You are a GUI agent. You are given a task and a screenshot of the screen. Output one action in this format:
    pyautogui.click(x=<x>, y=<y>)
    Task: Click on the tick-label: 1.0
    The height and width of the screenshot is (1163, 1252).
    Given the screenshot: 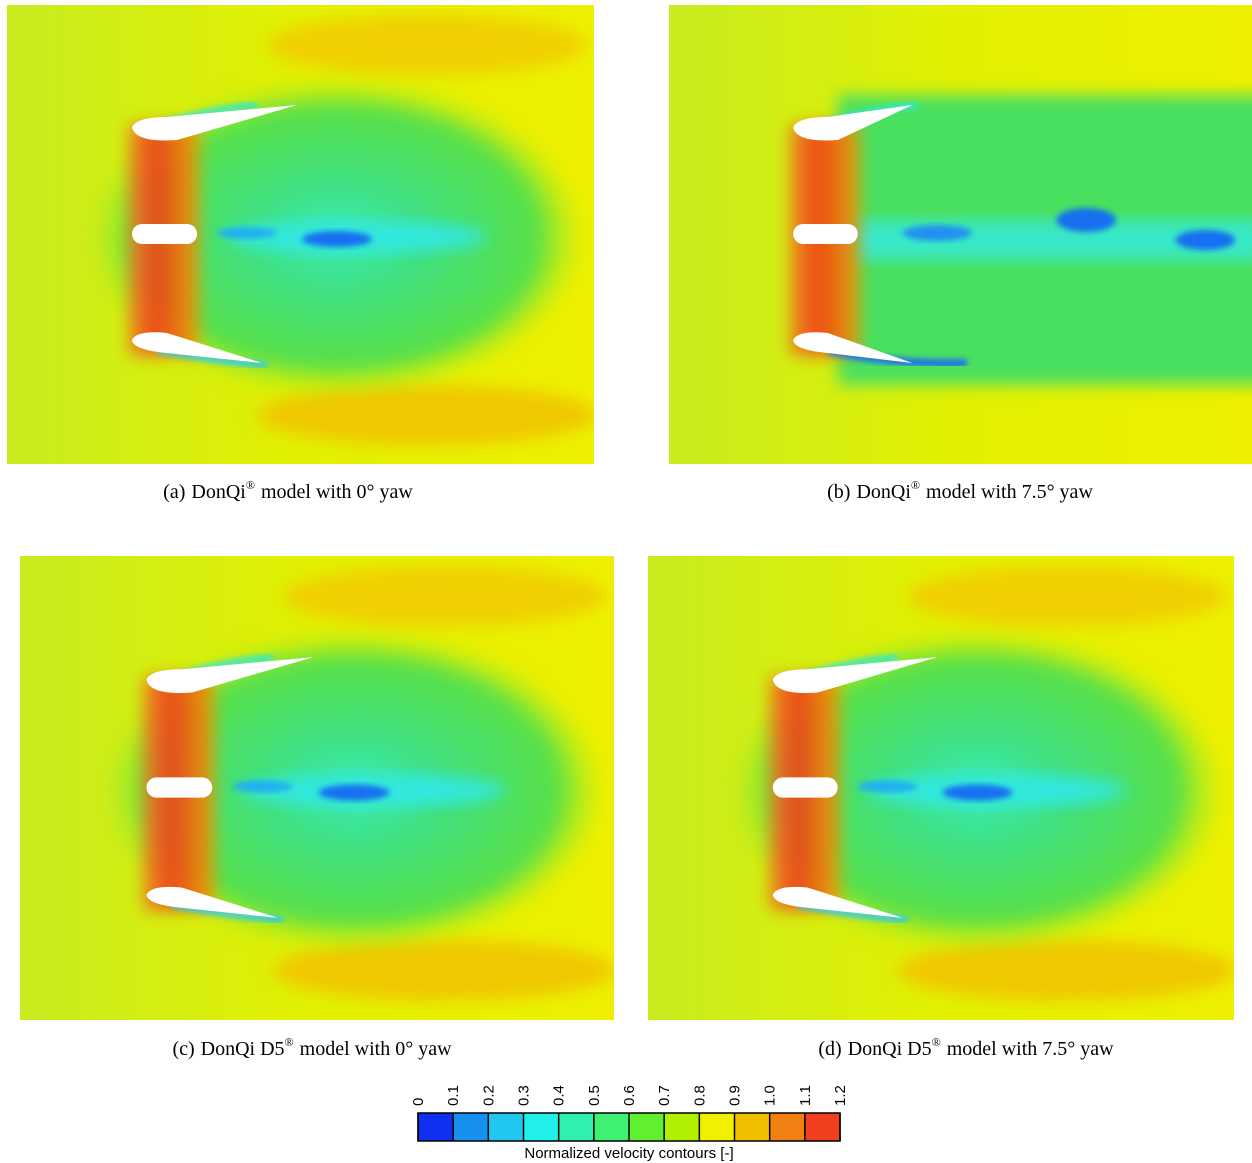 What is the action you would take?
    pyautogui.click(x=770, y=1095)
    